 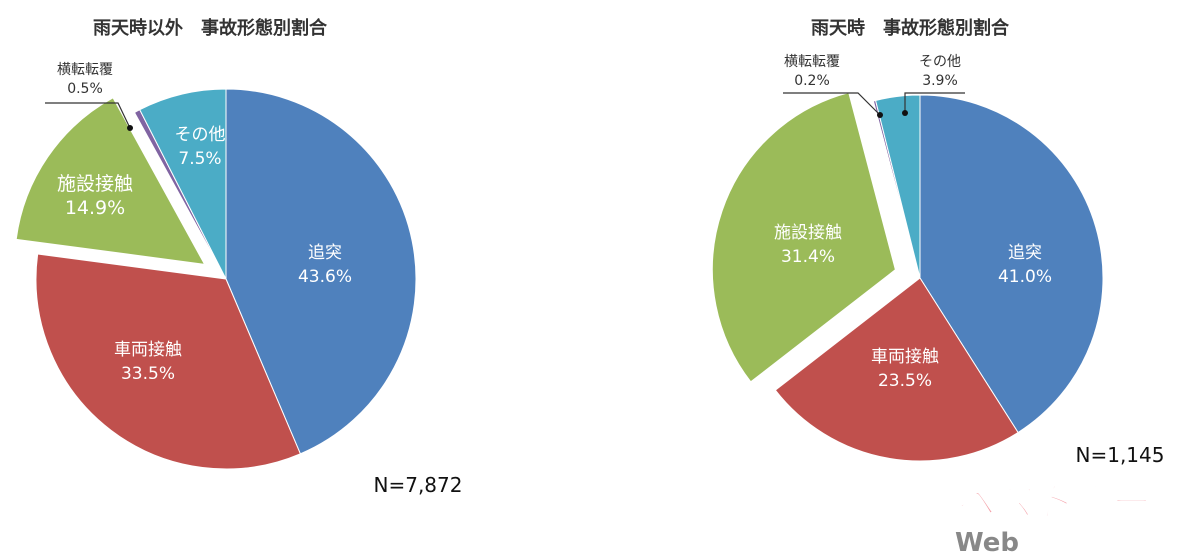 What do you see at coordinates (418, 485) in the screenshot?
I see `sample-size-note: N=7,872` at bounding box center [418, 485].